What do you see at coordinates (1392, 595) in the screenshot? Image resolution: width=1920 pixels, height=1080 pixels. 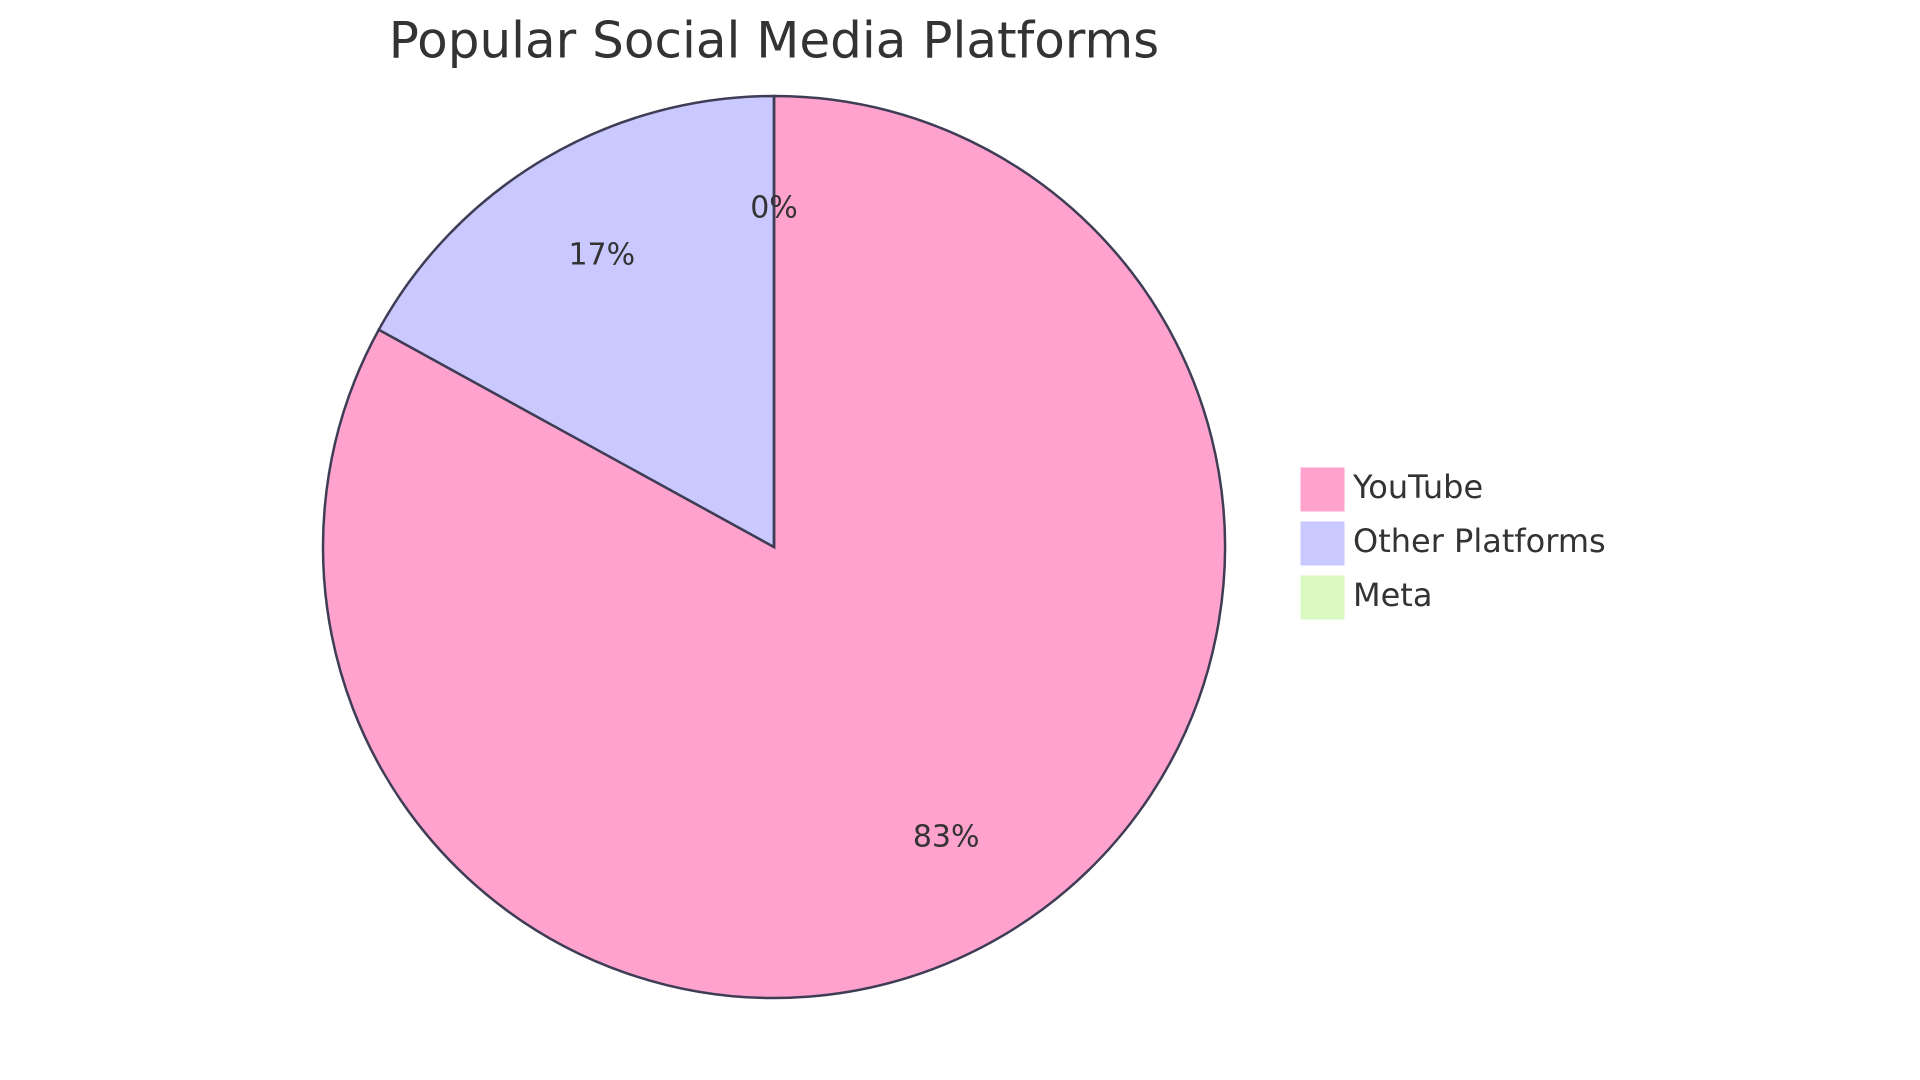 I see `legend-label: Meta` at bounding box center [1392, 595].